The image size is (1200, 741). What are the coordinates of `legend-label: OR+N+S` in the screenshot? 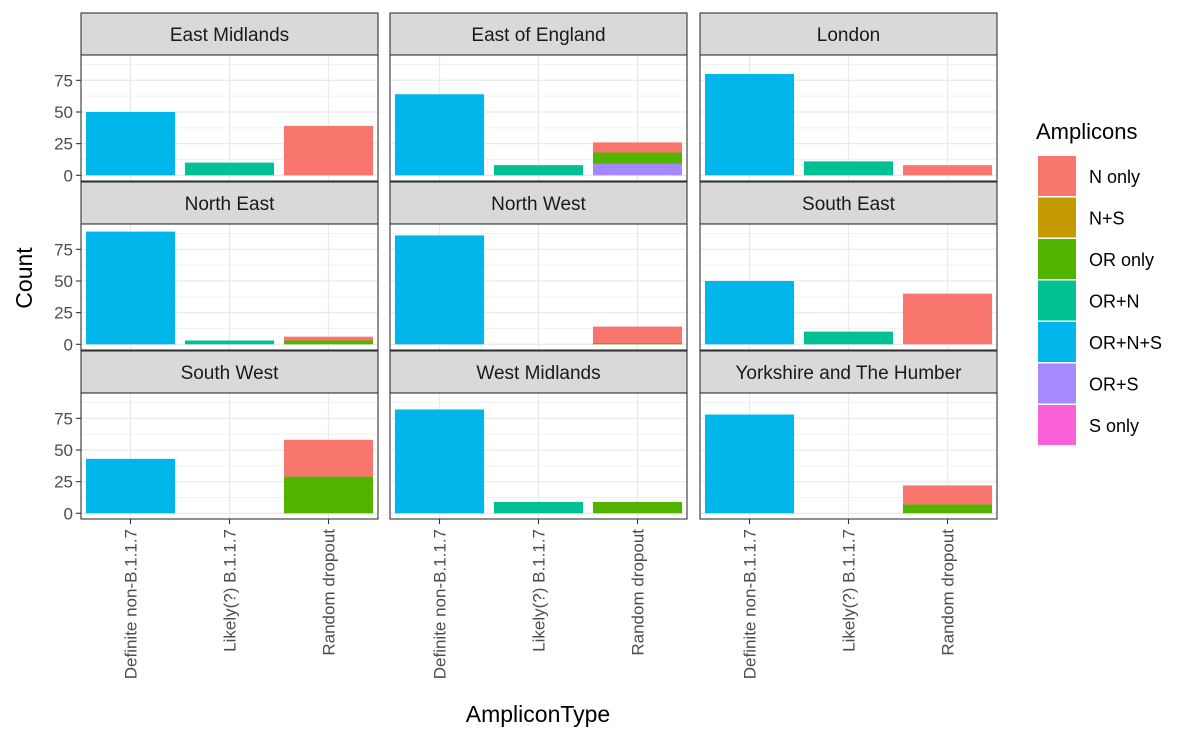 It's located at (1125, 343).